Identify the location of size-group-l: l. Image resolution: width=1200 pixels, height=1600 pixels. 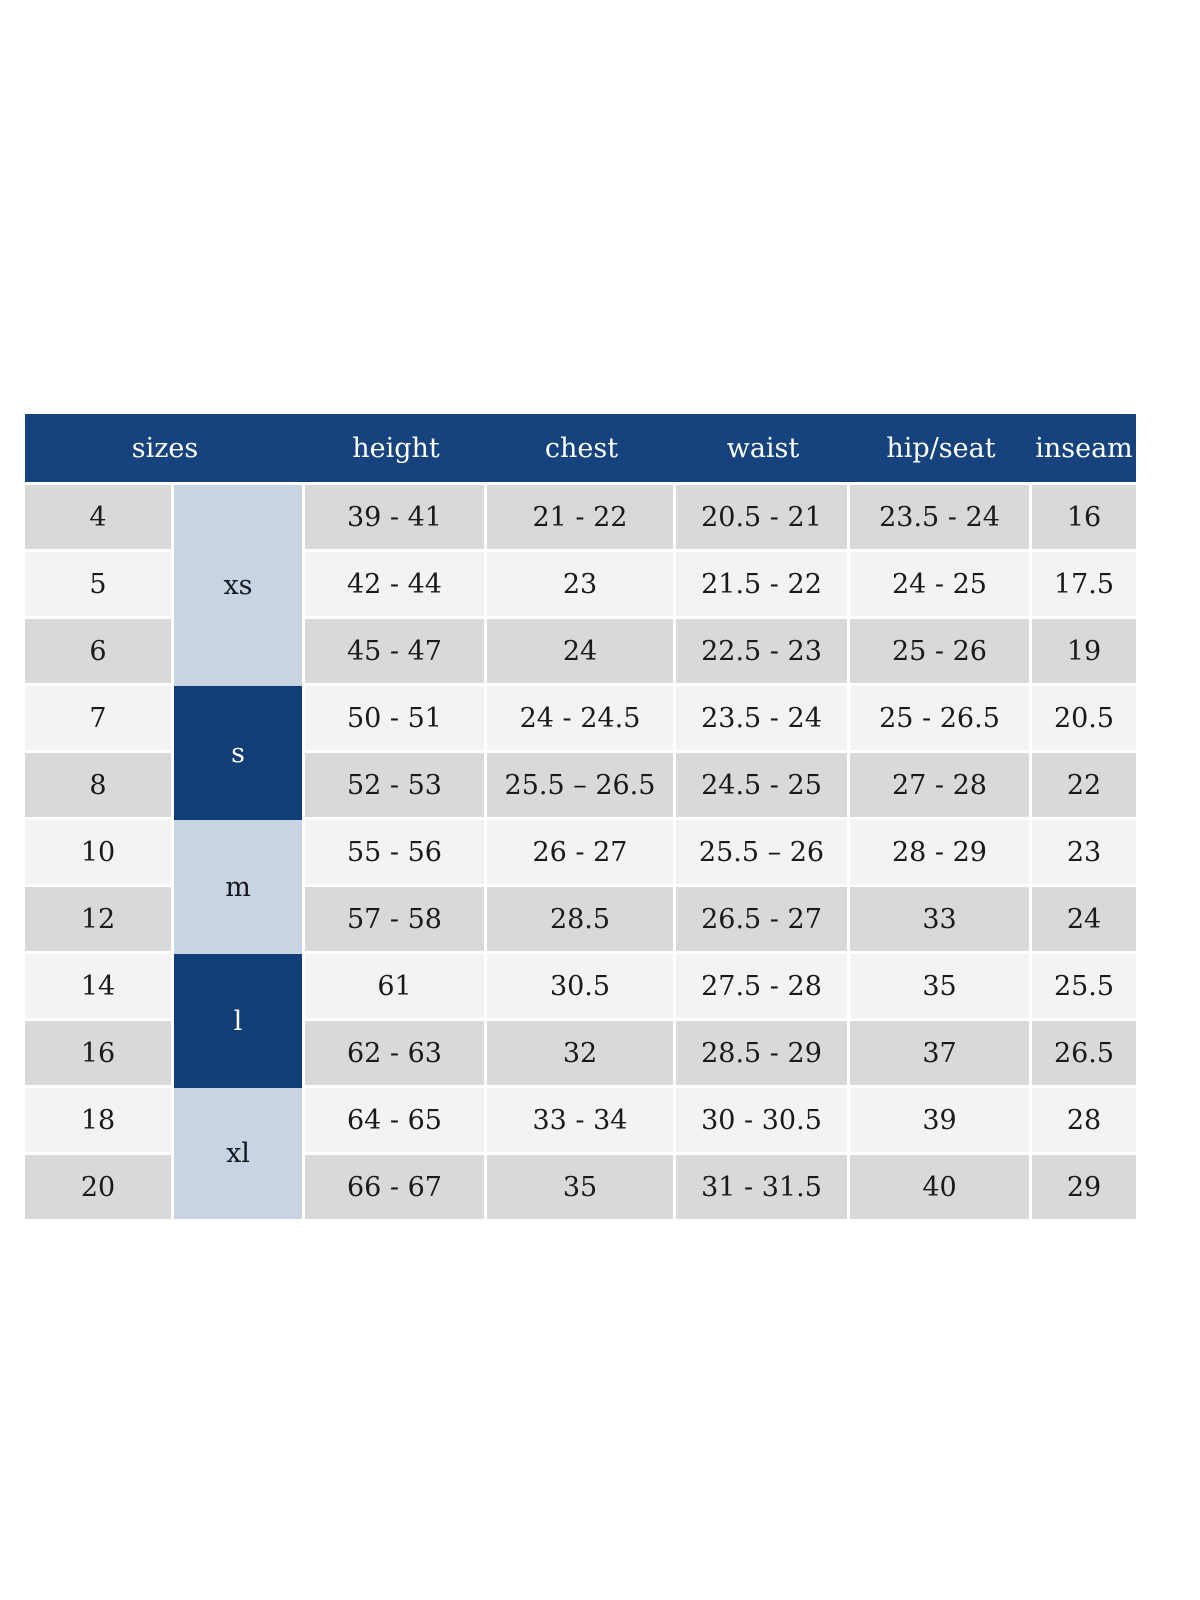
(239, 1021).